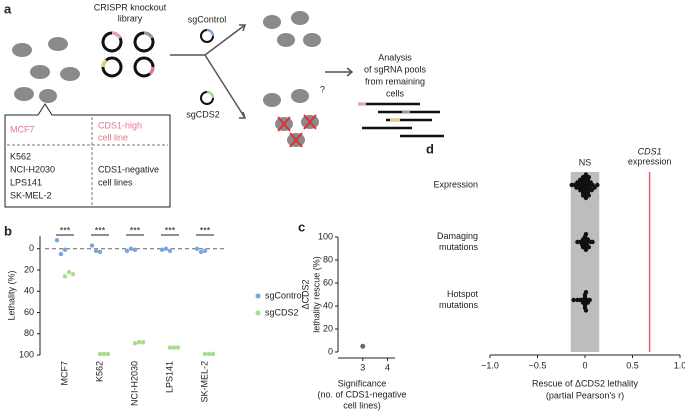  What do you see at coordinates (169, 377) in the screenshot?
I see `x-tick-label: LPS141` at bounding box center [169, 377].